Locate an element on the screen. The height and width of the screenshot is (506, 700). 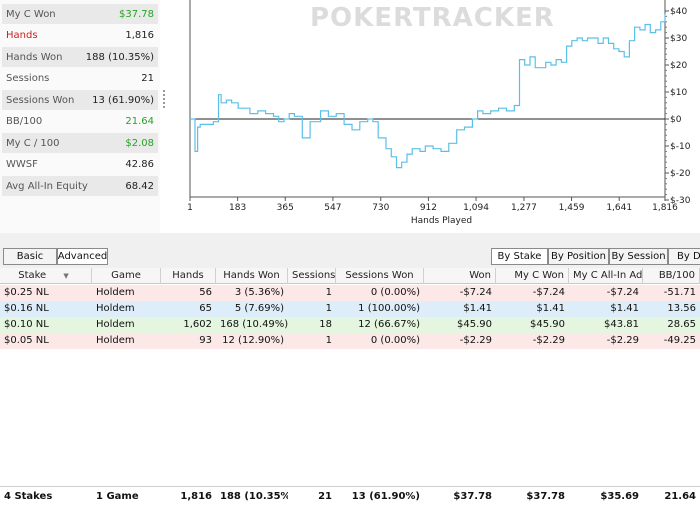
cell-won: $1.41 is located at coordinates (477, 308).